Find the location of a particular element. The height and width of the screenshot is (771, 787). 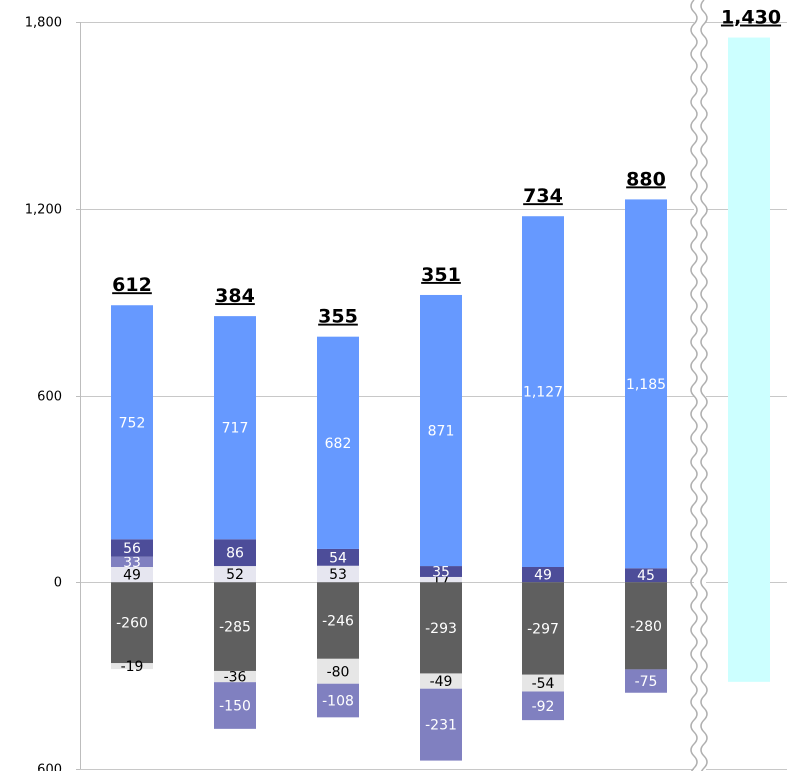

segment-label: 45 is located at coordinates (646, 576).